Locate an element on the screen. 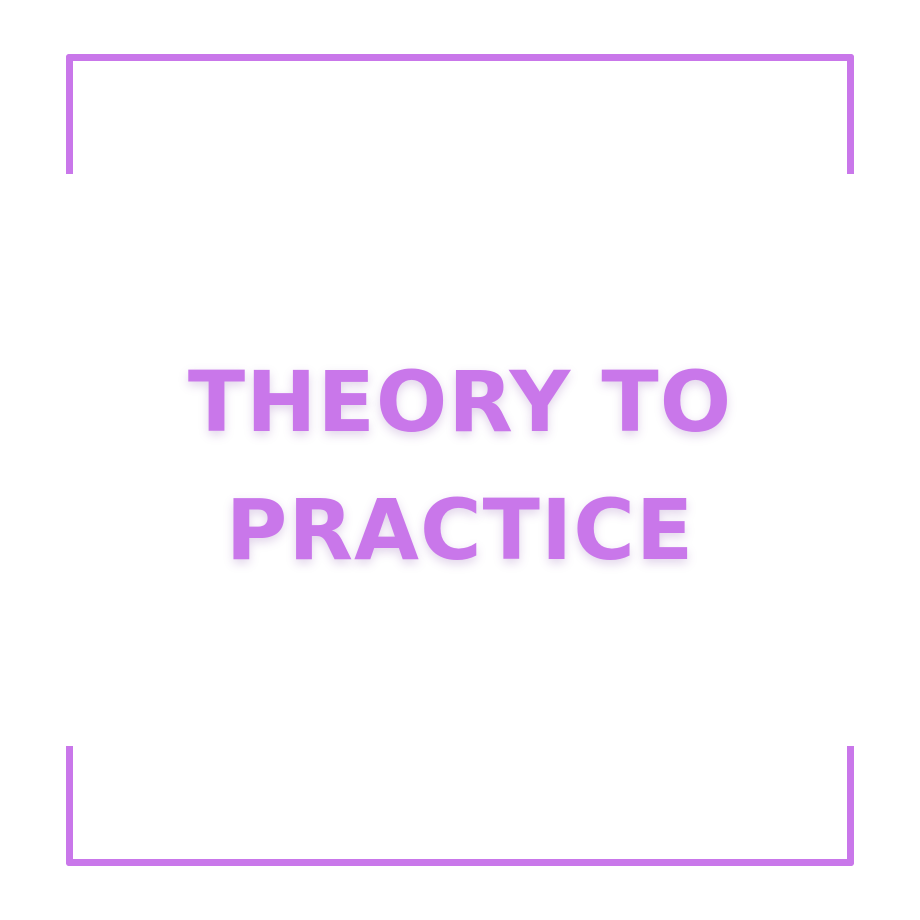  headline-line-2: PRACTICE is located at coordinates (460, 530).